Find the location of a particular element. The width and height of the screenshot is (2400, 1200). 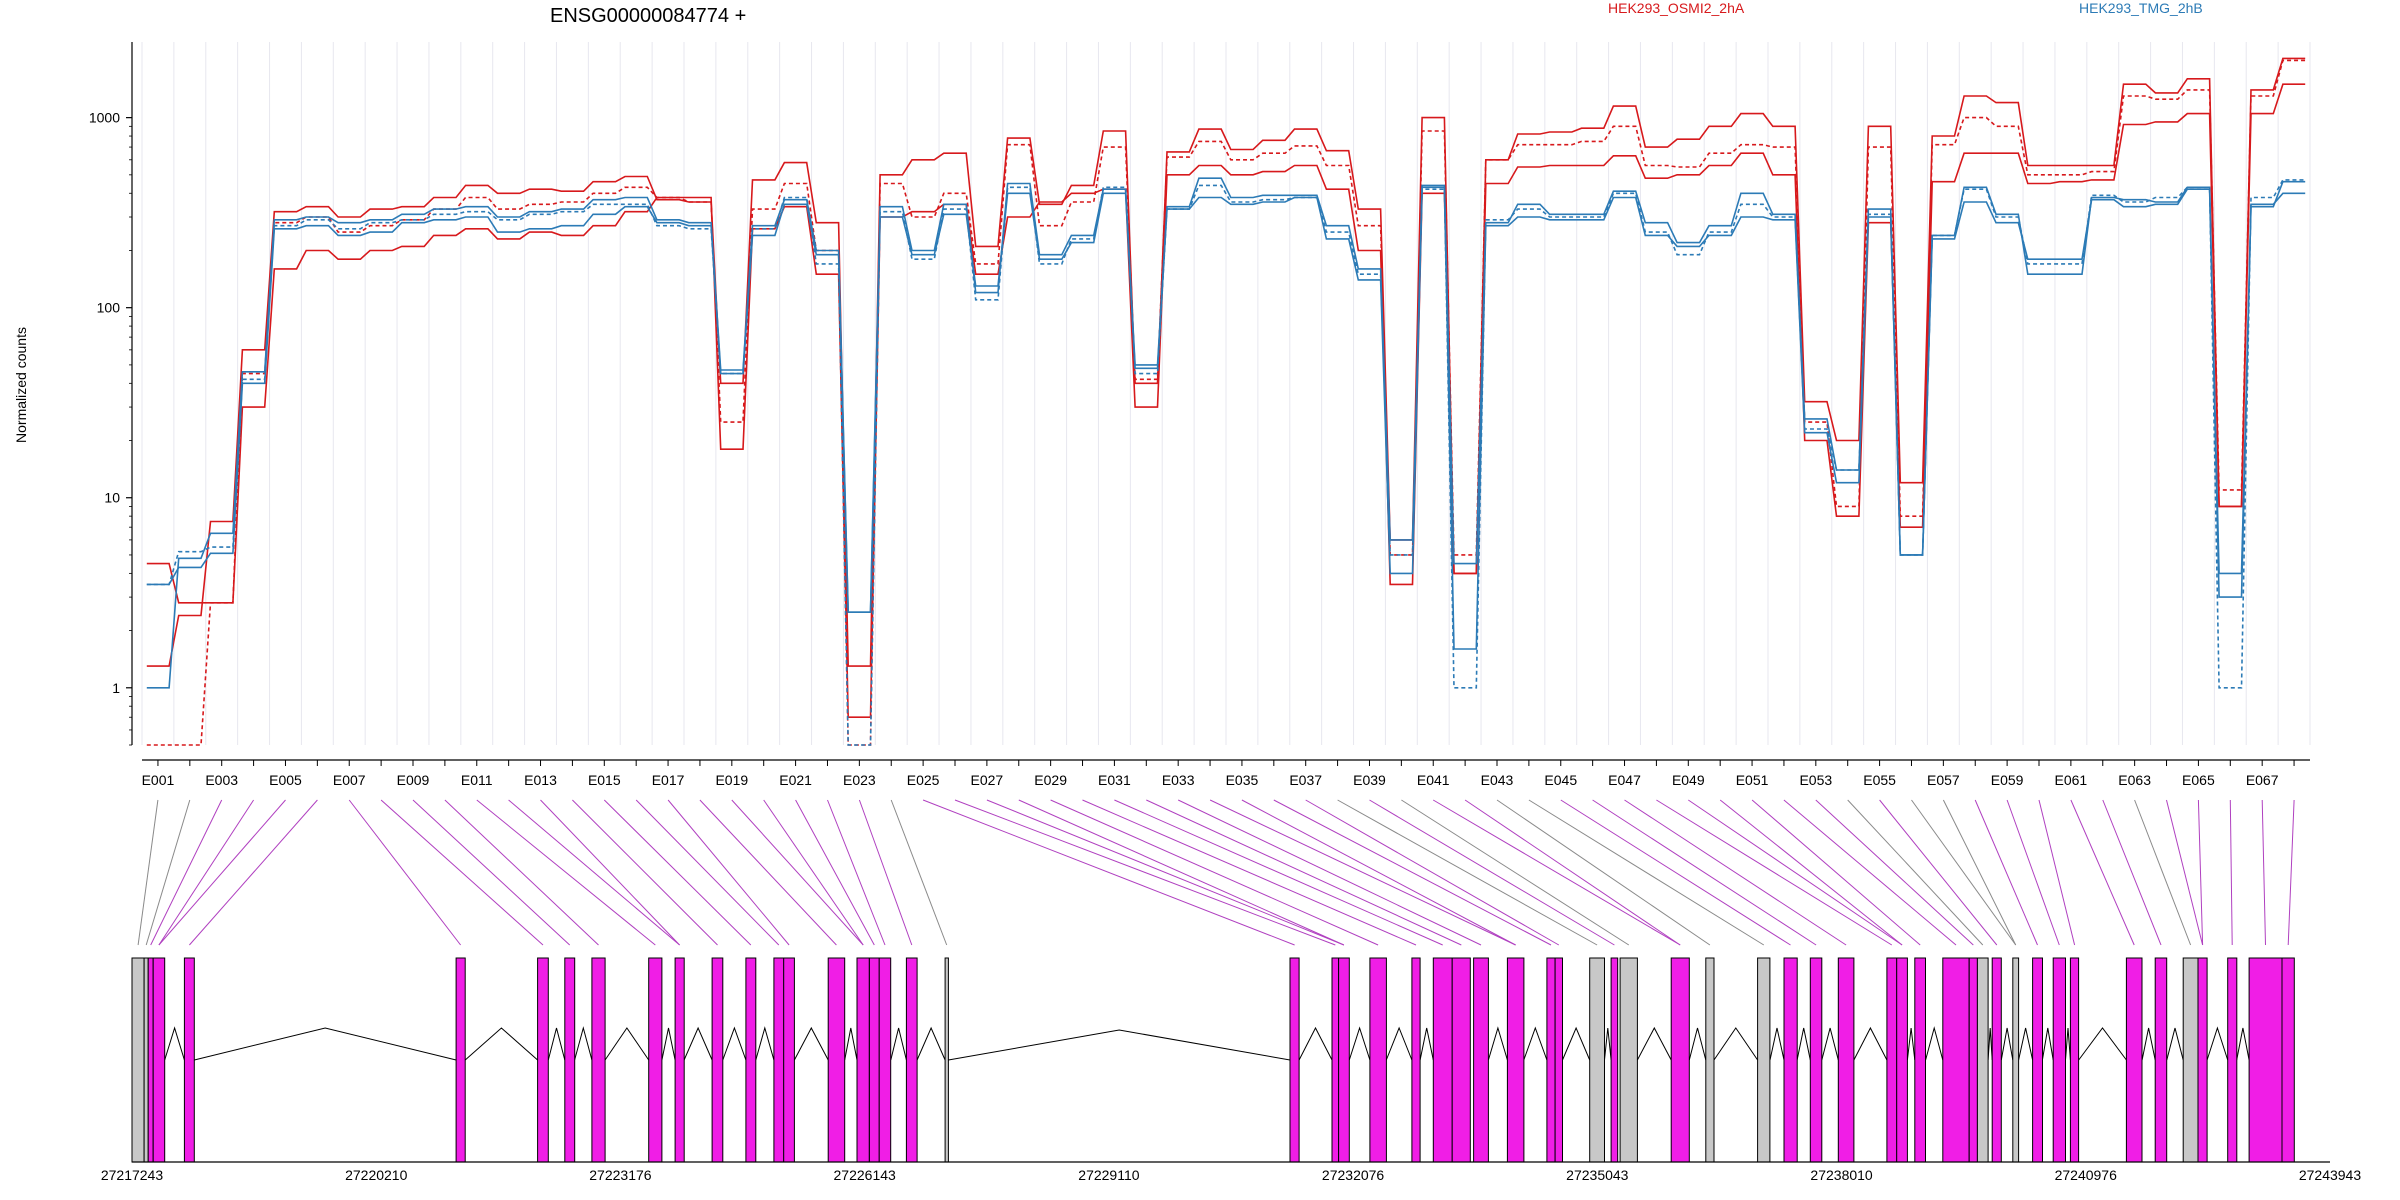

genomic-tick-label: 27243943 is located at coordinates (2330, 1175).